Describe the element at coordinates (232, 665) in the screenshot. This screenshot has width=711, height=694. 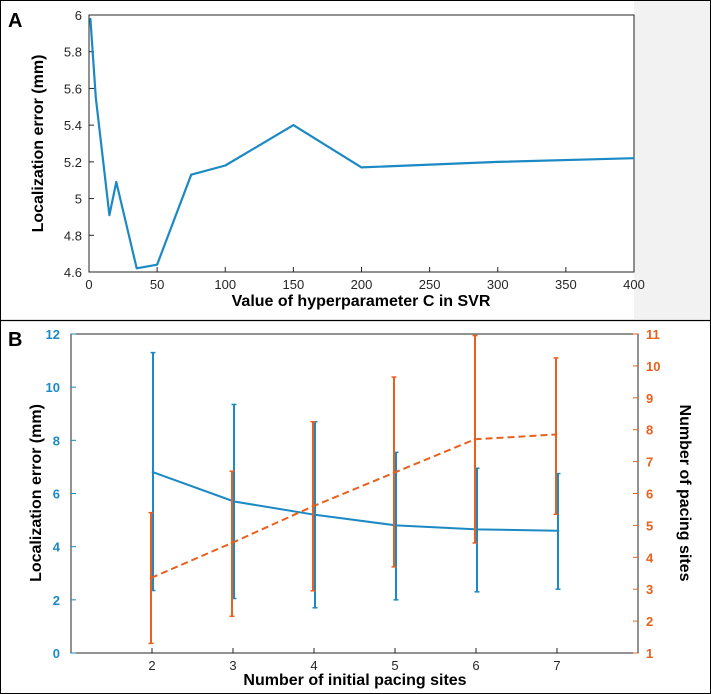
I see `panel-b-x-tick-label: 3` at that location.